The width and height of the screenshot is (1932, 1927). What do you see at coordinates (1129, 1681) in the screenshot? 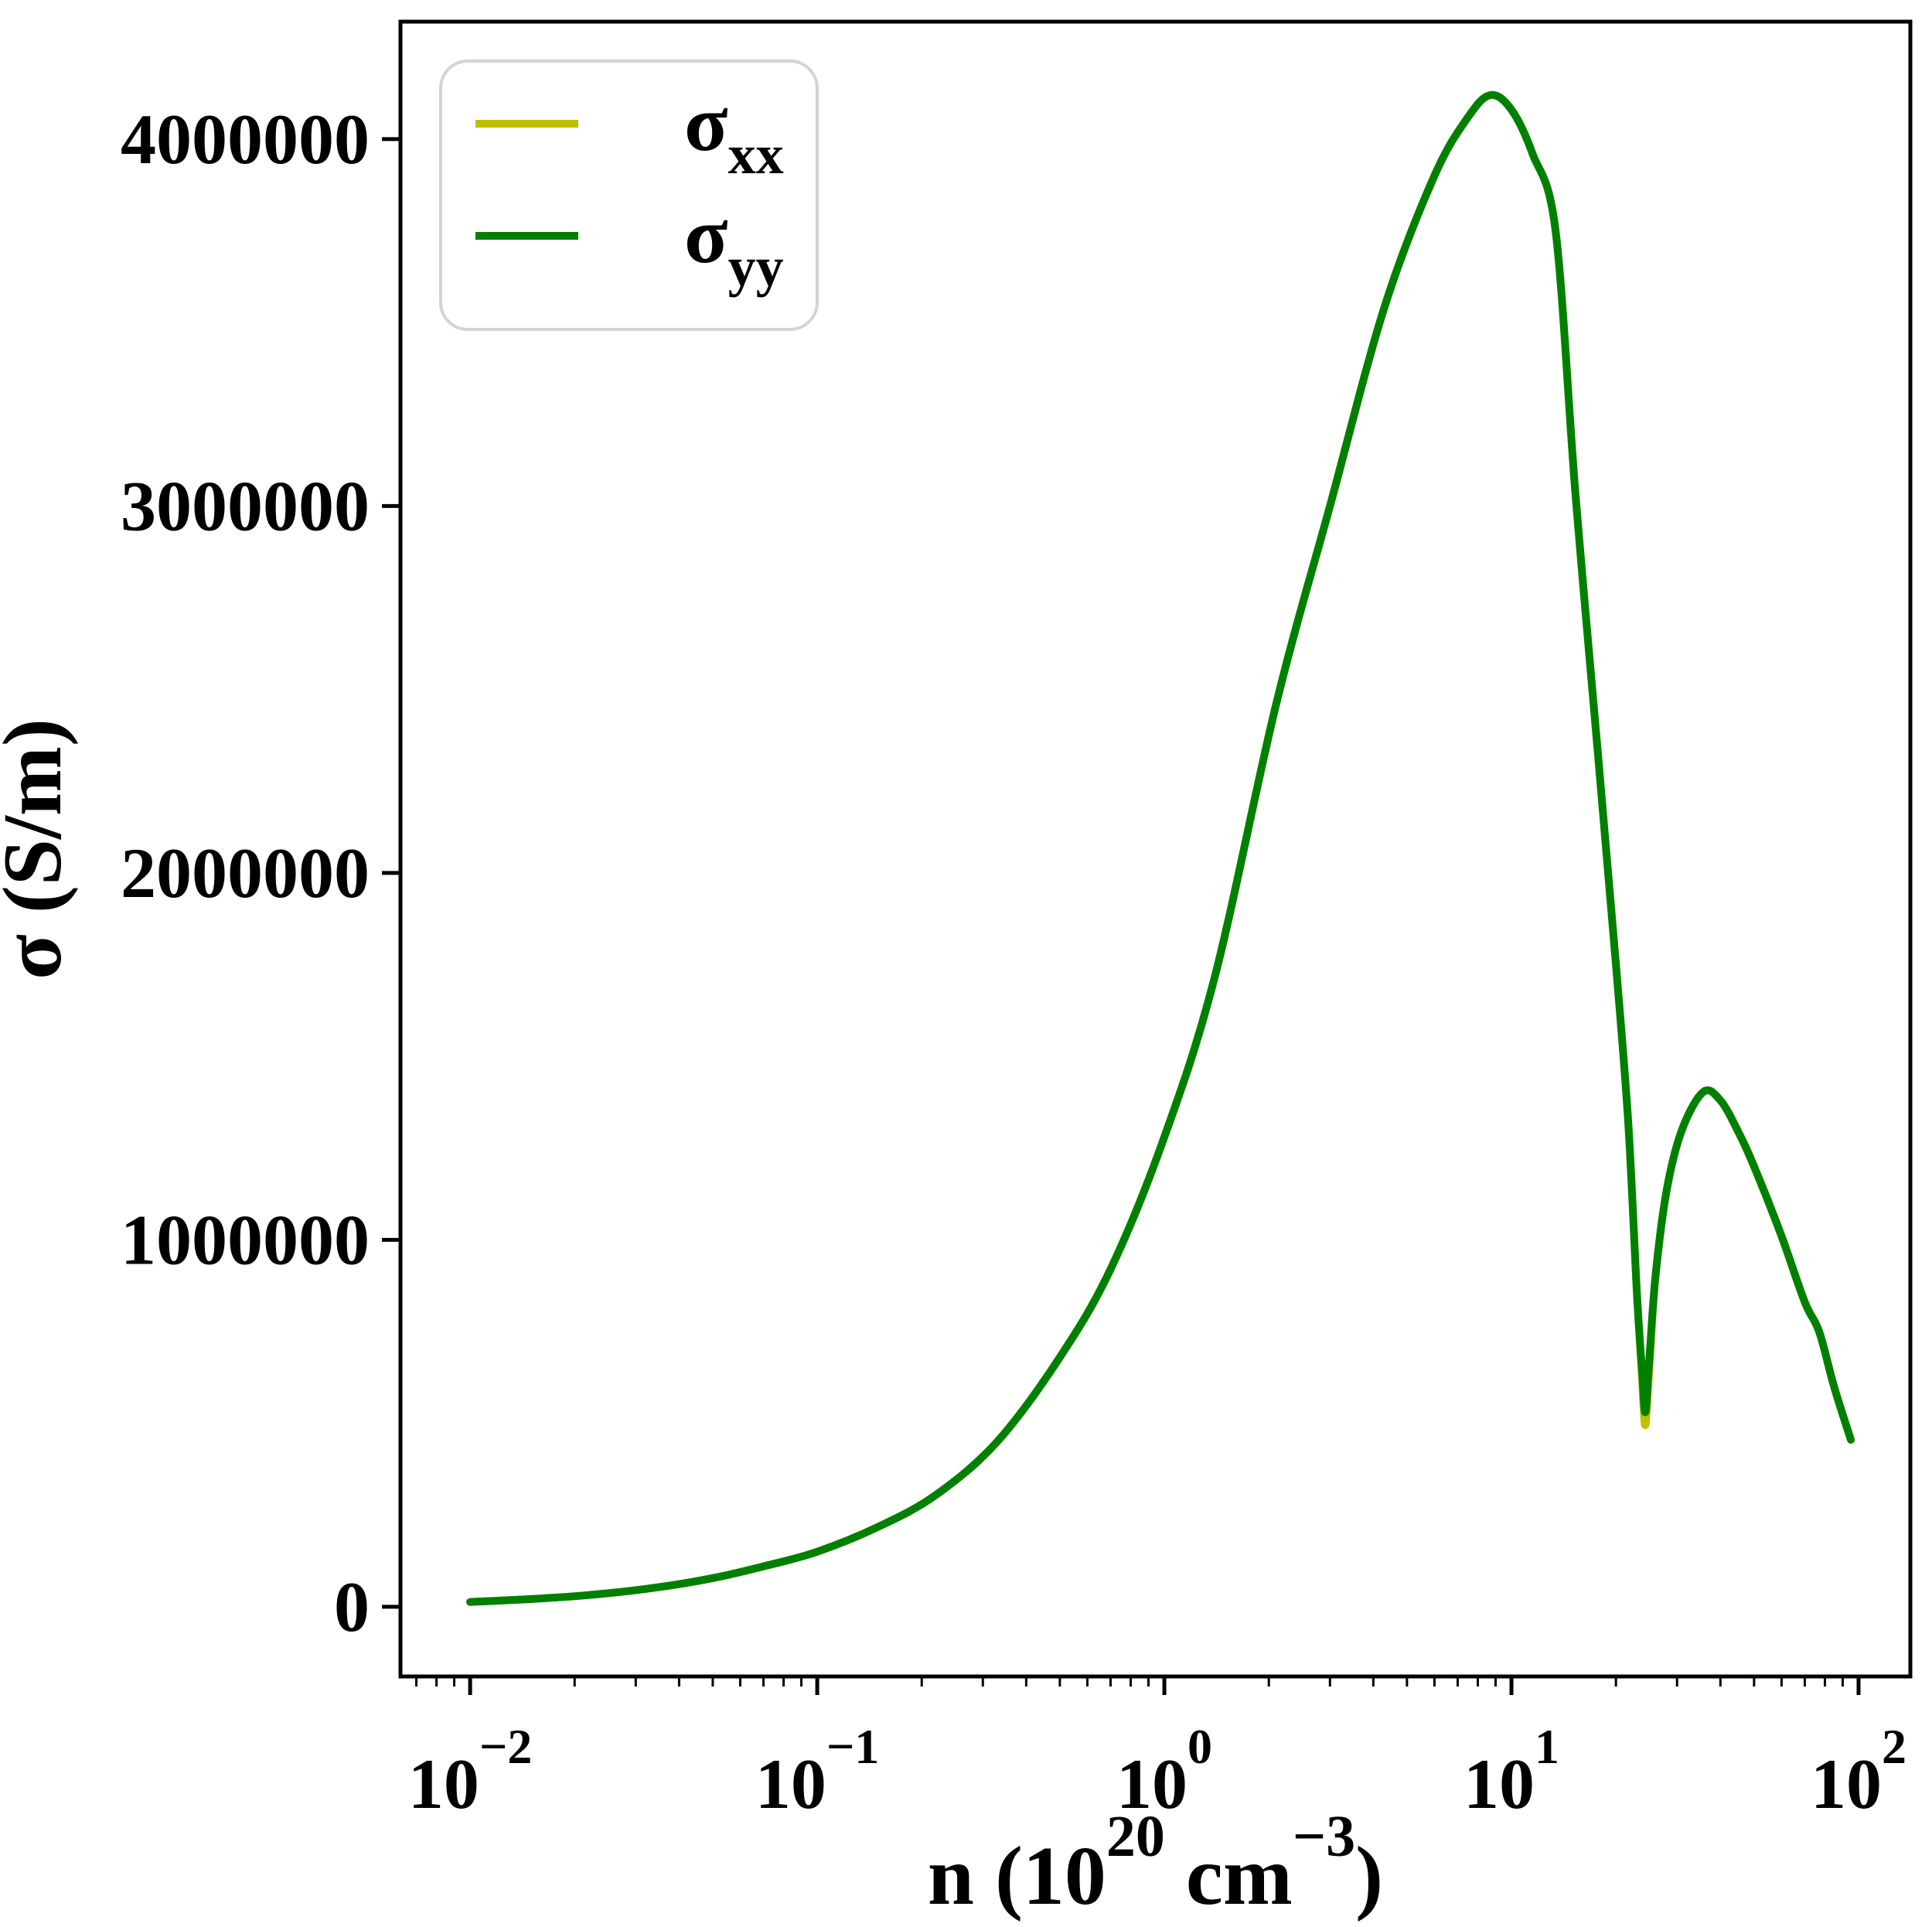
I see `x-axis-minor-ticks` at bounding box center [1129, 1681].